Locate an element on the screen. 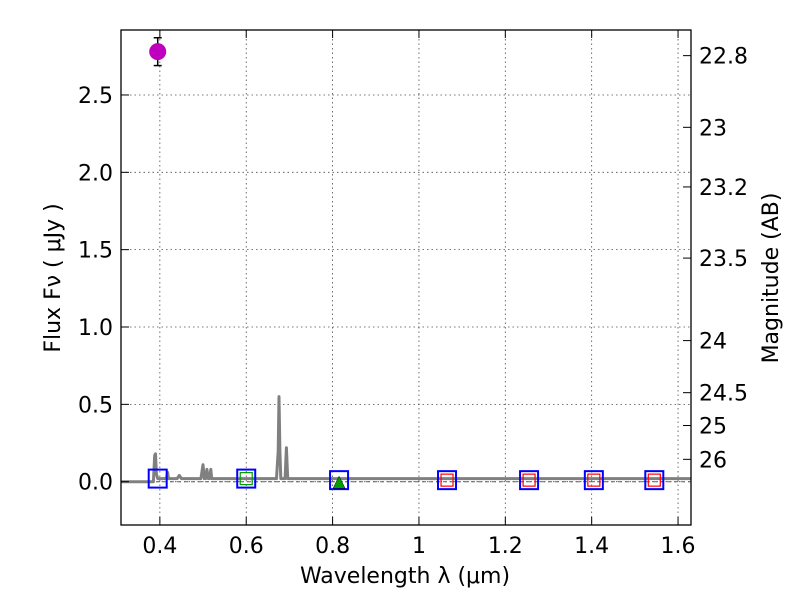 The width and height of the screenshot is (800, 600). mag-tick-label: 24 is located at coordinates (713, 342).